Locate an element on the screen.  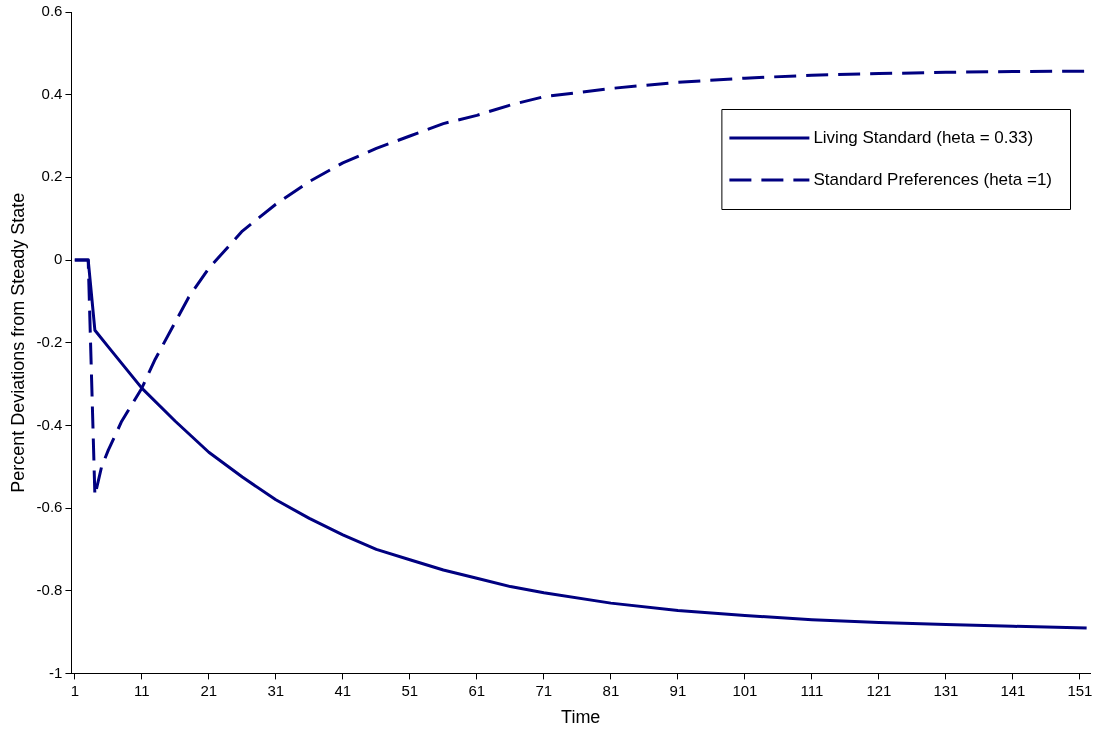
x-tick-label: 21 is located at coordinates (209, 690).